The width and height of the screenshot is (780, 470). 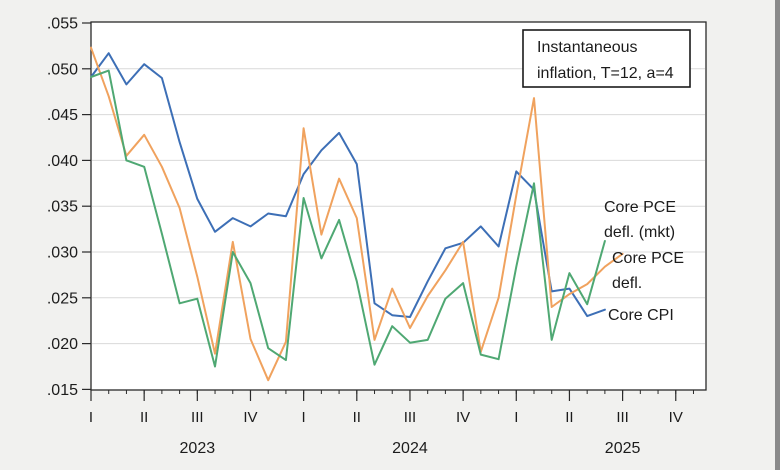 I want to click on year-label: 2023, so click(x=198, y=448).